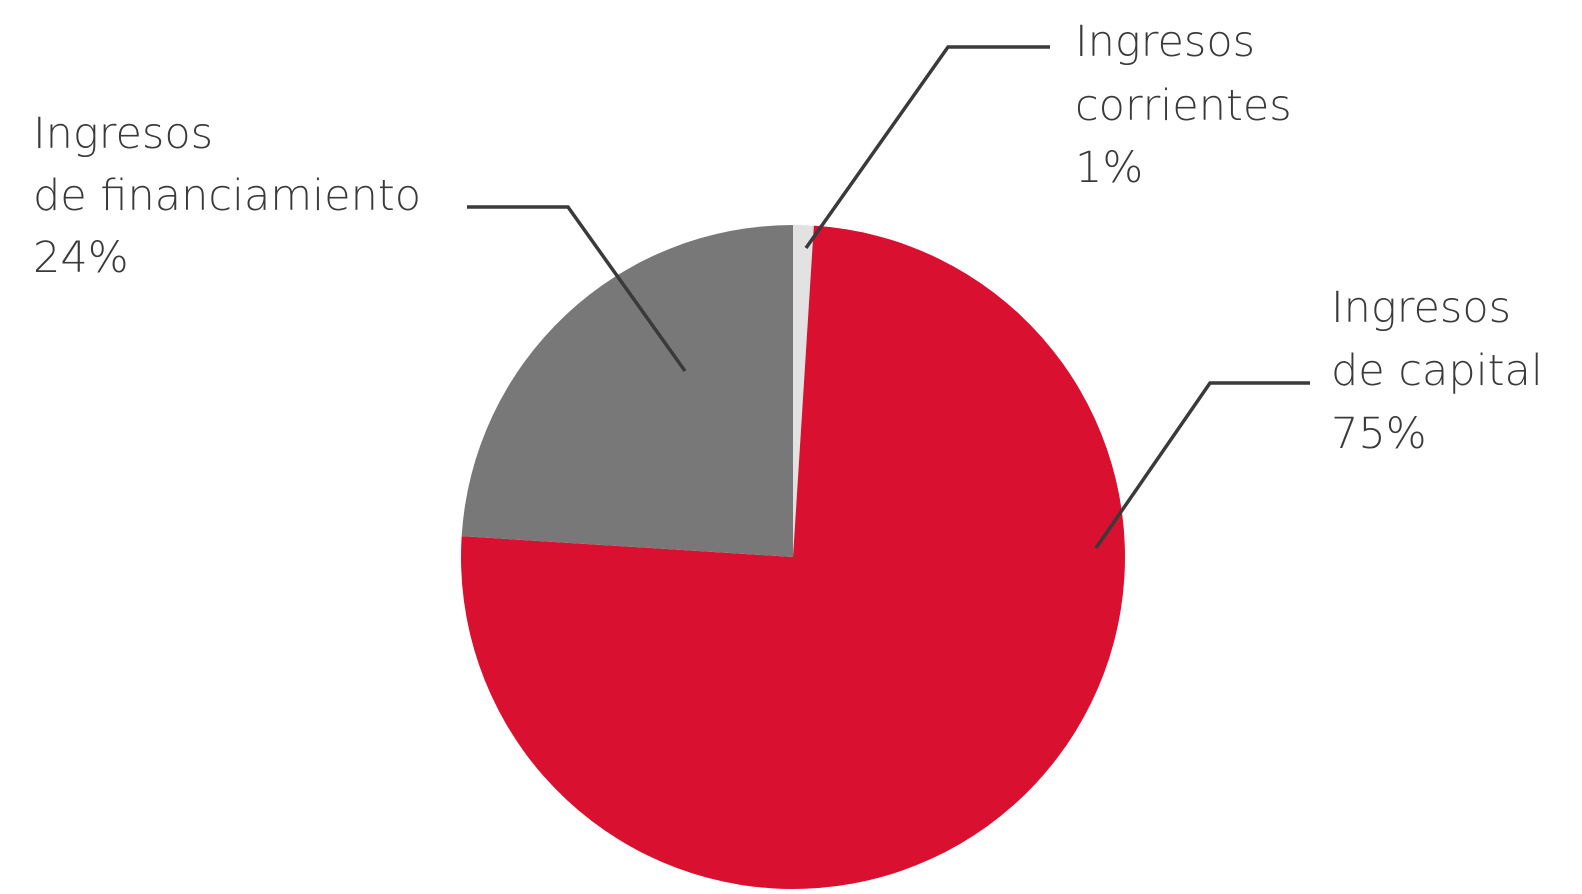  I want to click on slice-value-capital: 75%, so click(1379, 434).